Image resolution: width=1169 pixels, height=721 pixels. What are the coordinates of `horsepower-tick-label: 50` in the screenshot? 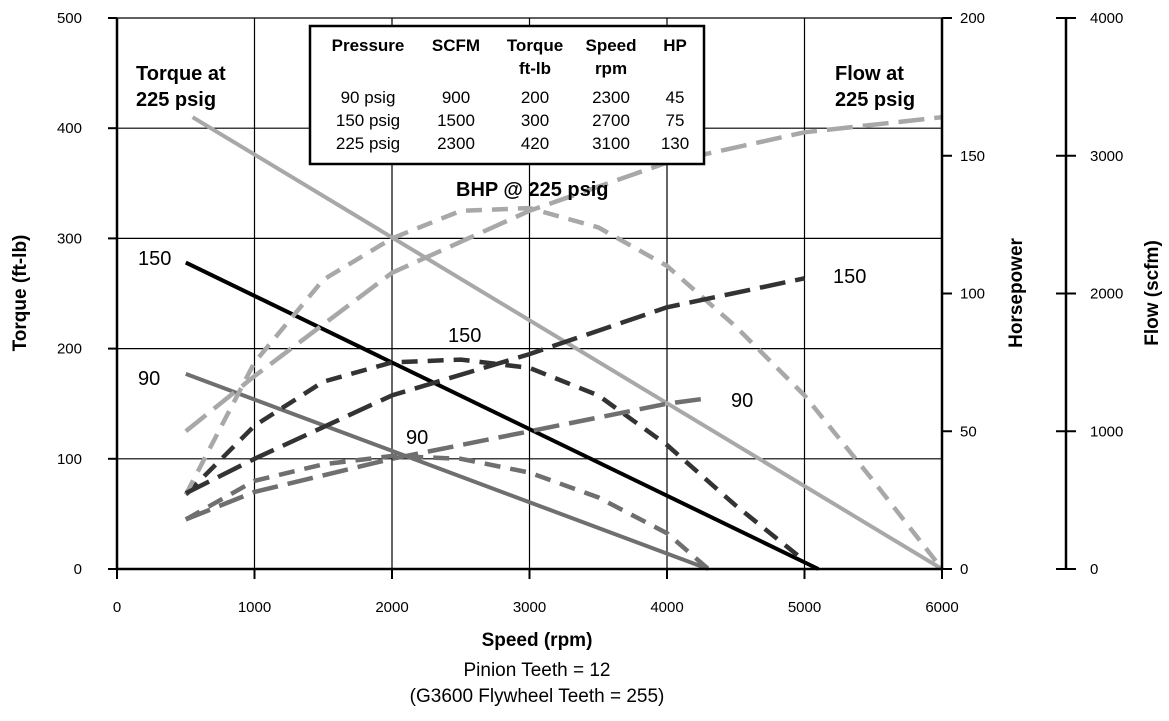 It's located at (968, 431).